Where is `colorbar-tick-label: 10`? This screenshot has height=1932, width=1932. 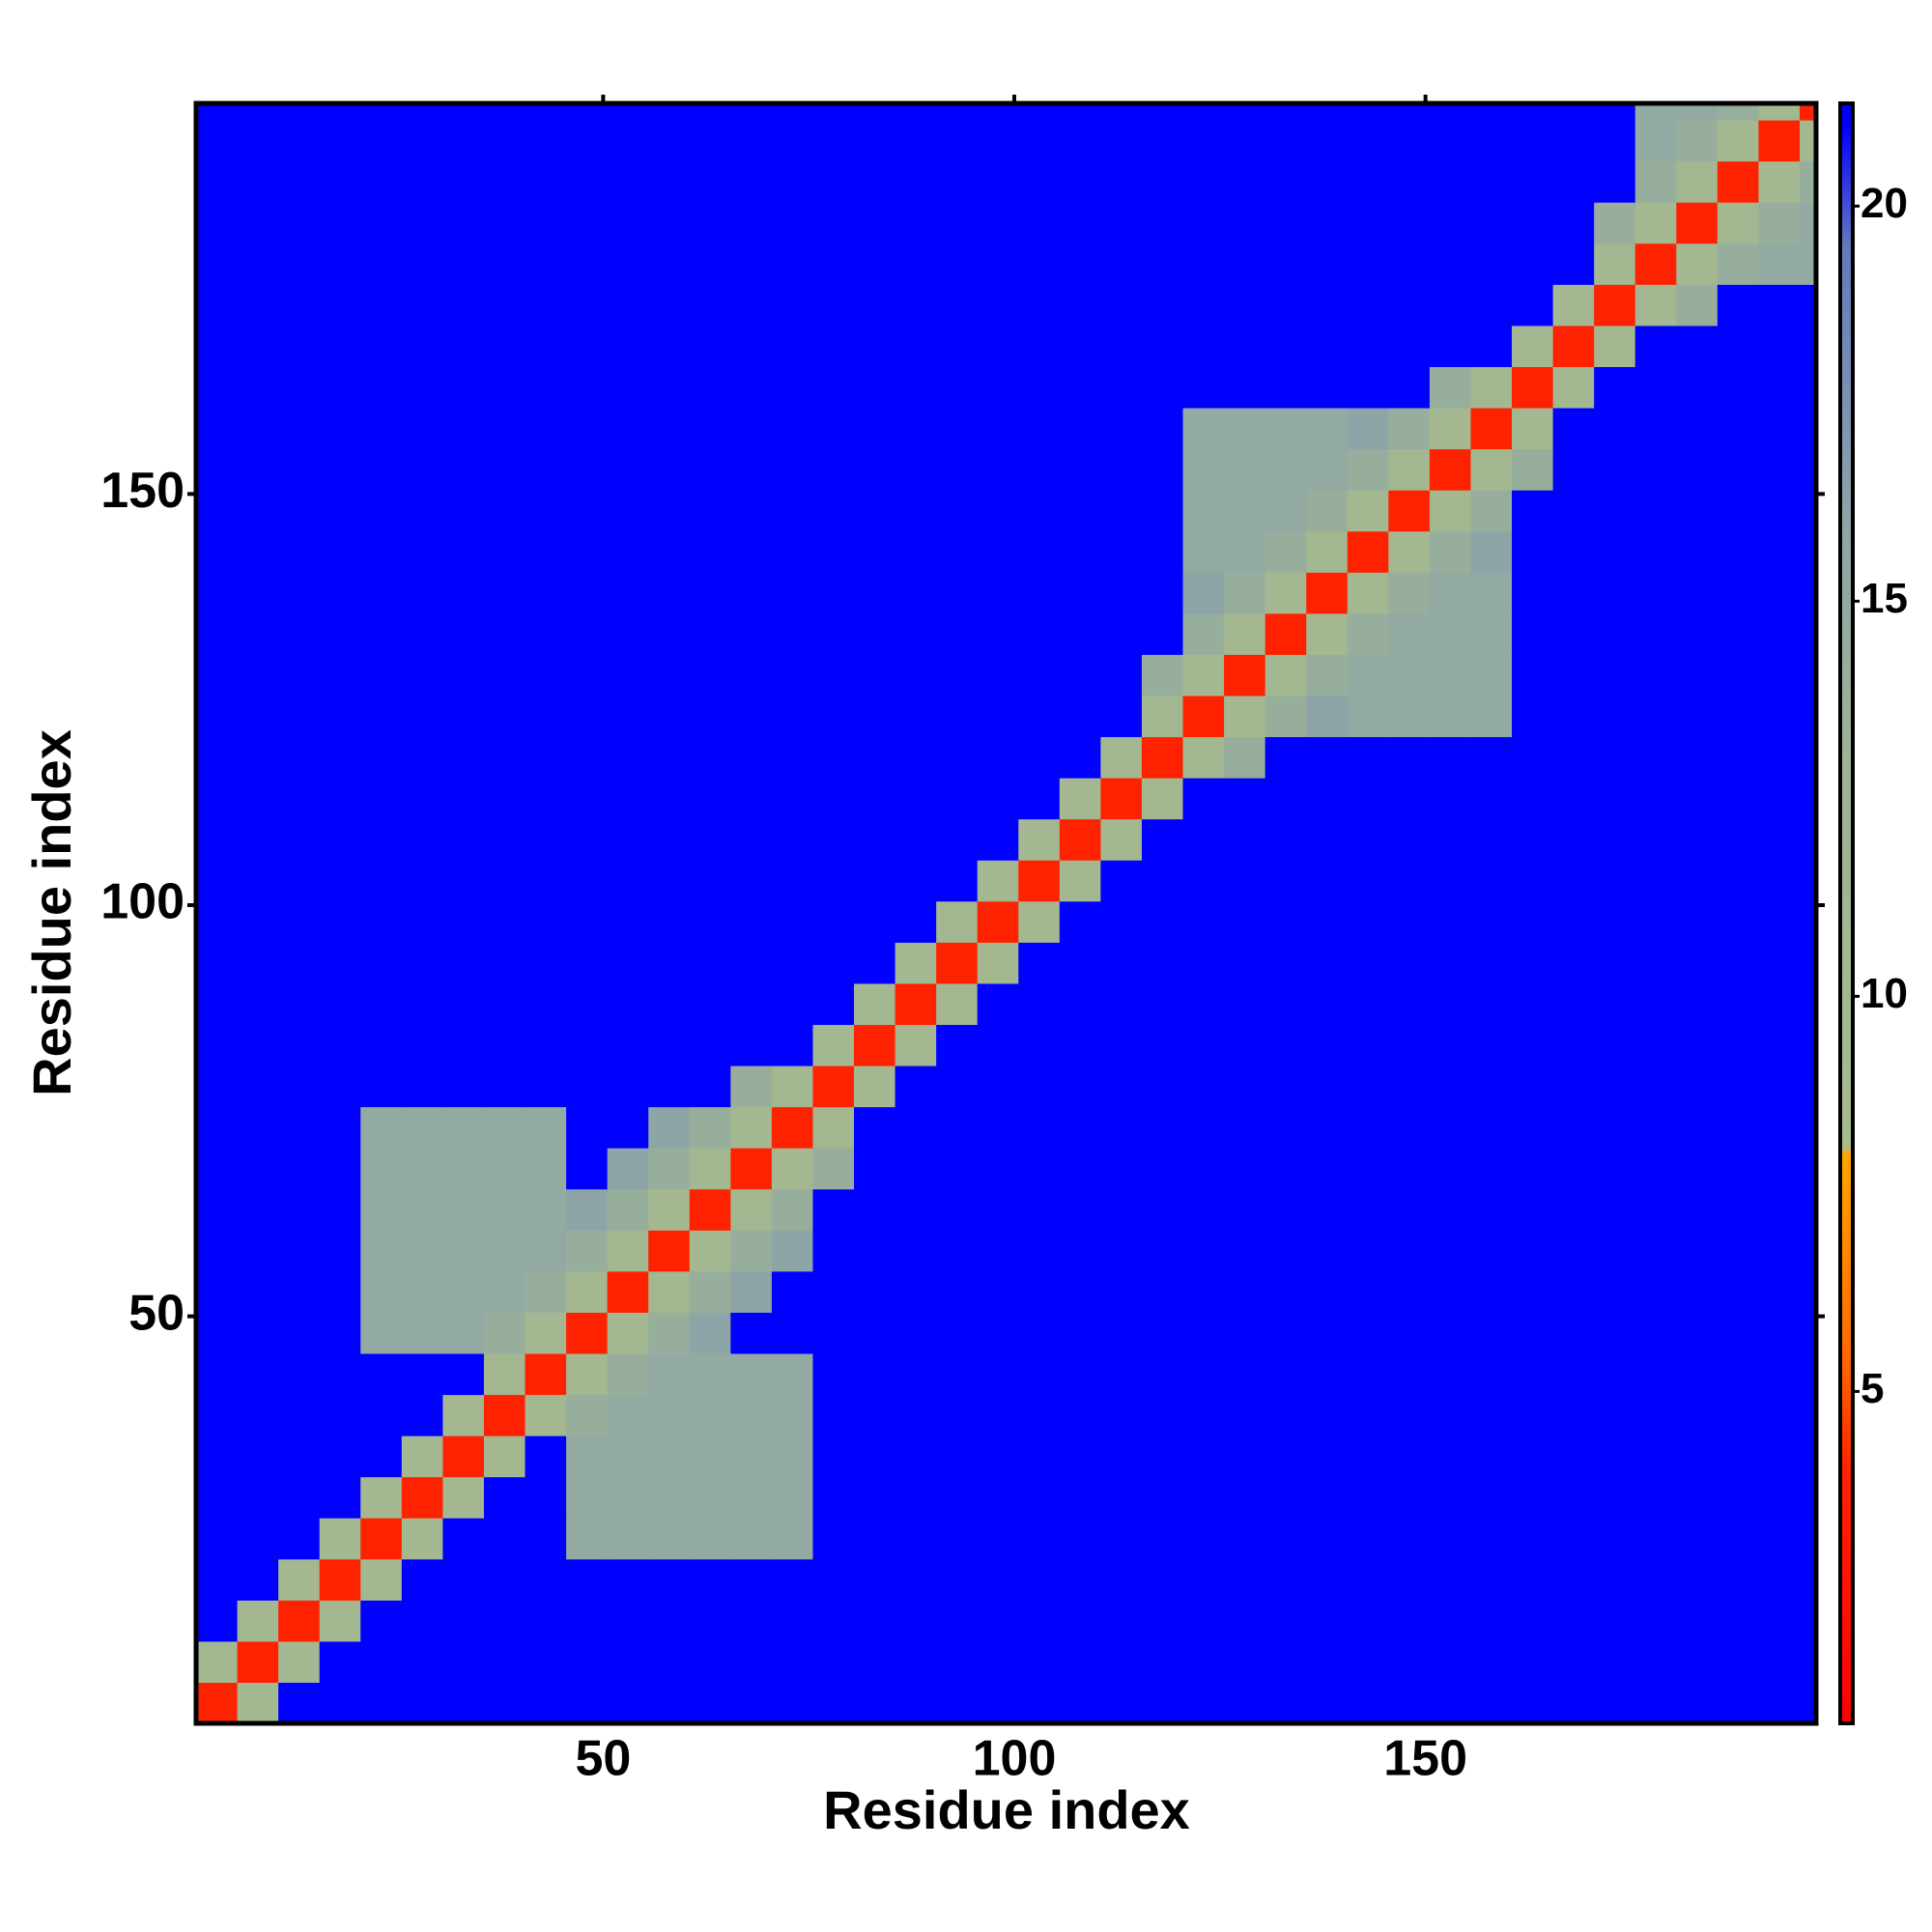 colorbar-tick-label: 10 is located at coordinates (1884, 993).